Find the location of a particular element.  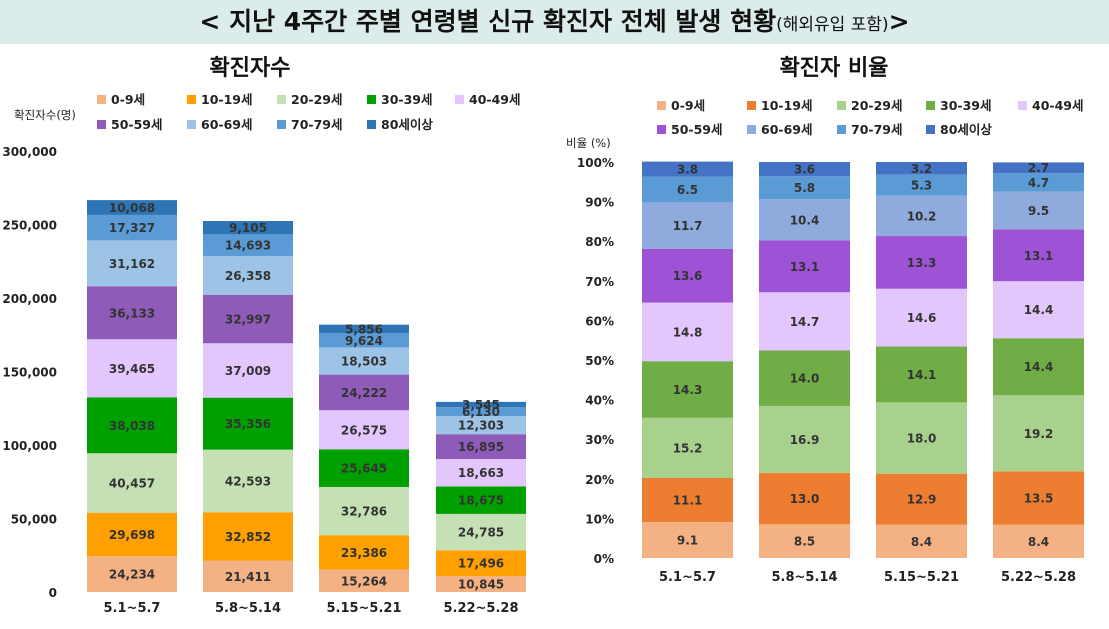

data-label-count-2-7: 9,624 is located at coordinates (364, 341).